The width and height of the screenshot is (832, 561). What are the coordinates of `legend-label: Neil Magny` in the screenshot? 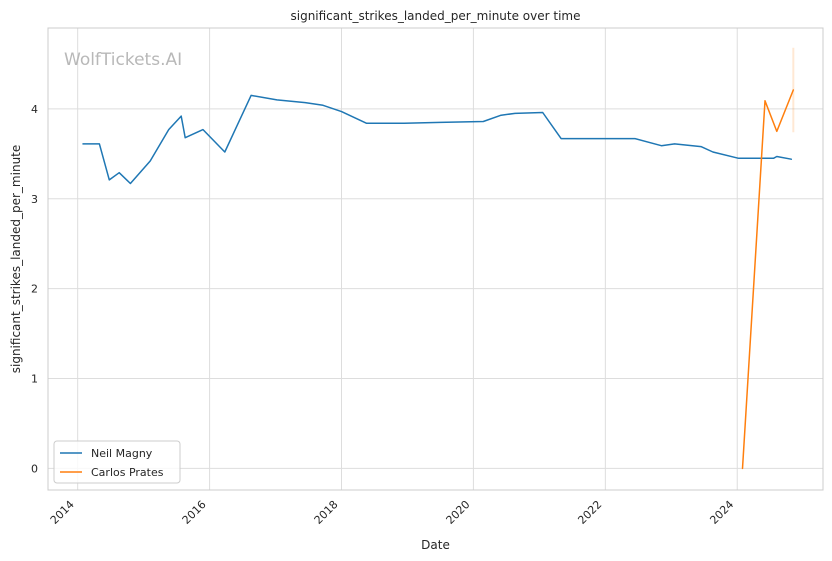 It's located at (122, 453).